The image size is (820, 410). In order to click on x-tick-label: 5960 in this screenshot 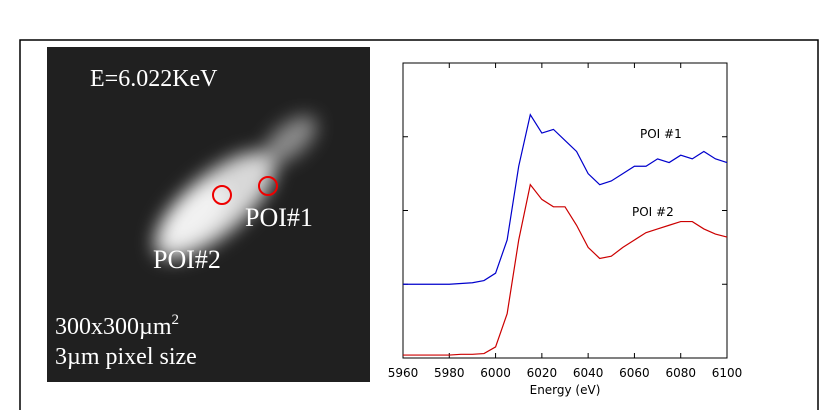, I will do `click(403, 373)`.